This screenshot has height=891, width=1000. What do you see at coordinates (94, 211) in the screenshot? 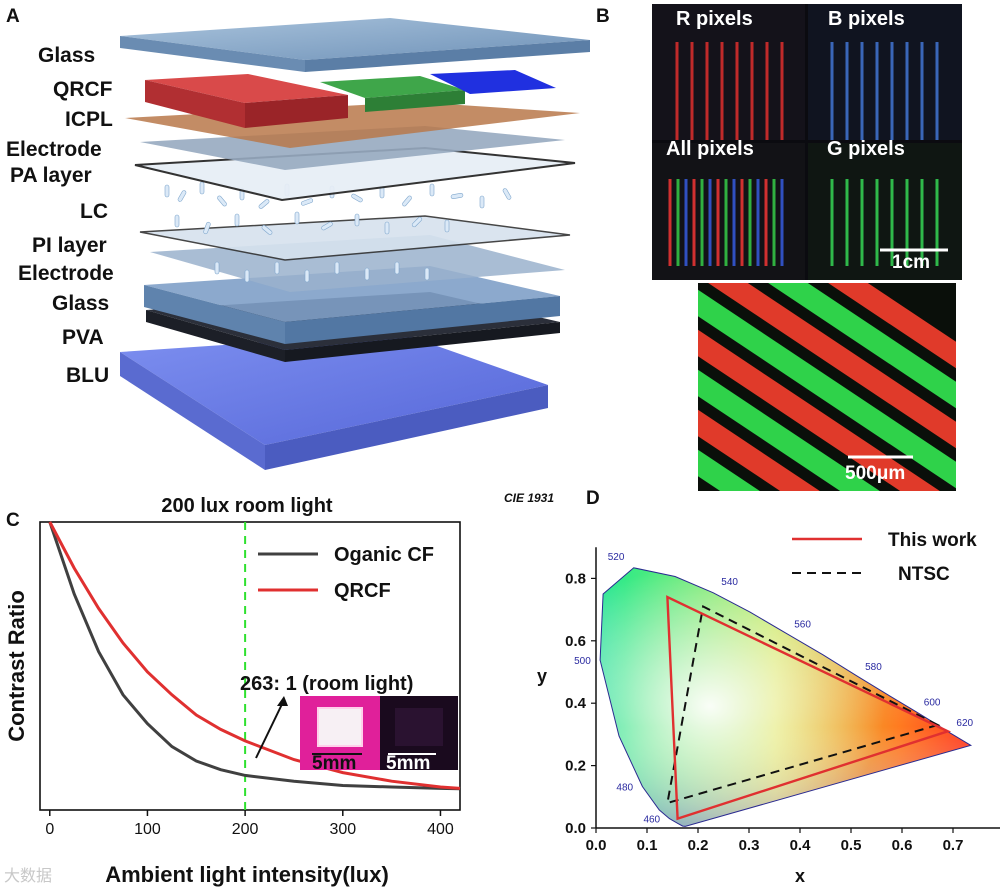
I see `layer-label-lc: LC` at bounding box center [94, 211].